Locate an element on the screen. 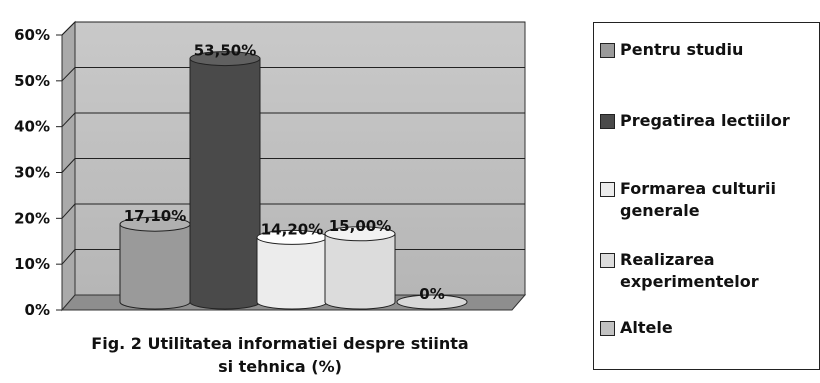  y-tick-label: 50% is located at coordinates (32, 81).